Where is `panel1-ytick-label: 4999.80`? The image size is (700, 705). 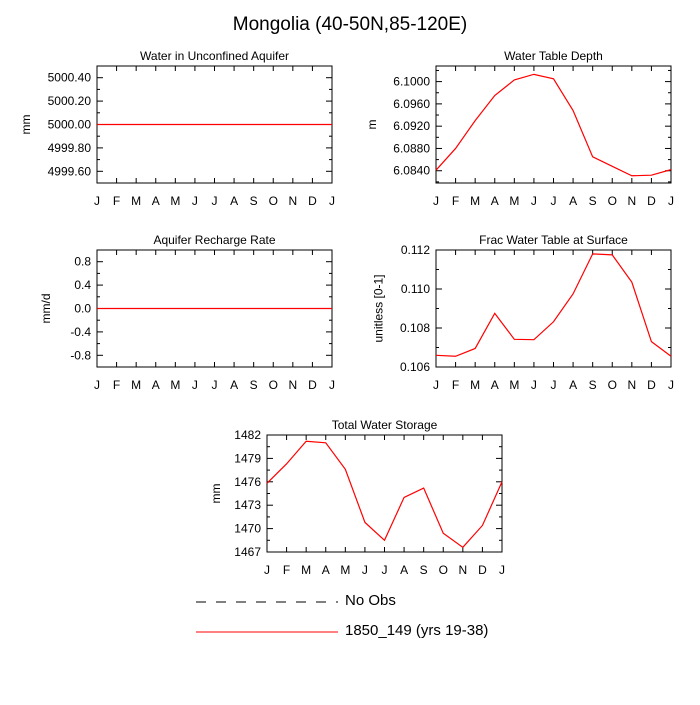
panel1-ytick-label: 4999.80 is located at coordinates (70, 148).